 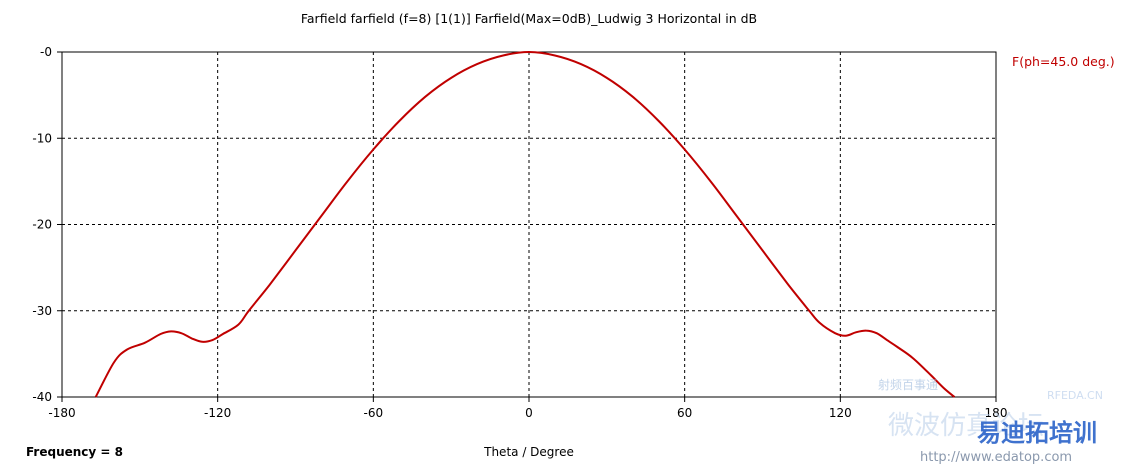 What do you see at coordinates (374, 413) in the screenshot?
I see `x-tick-label: -60` at bounding box center [374, 413].